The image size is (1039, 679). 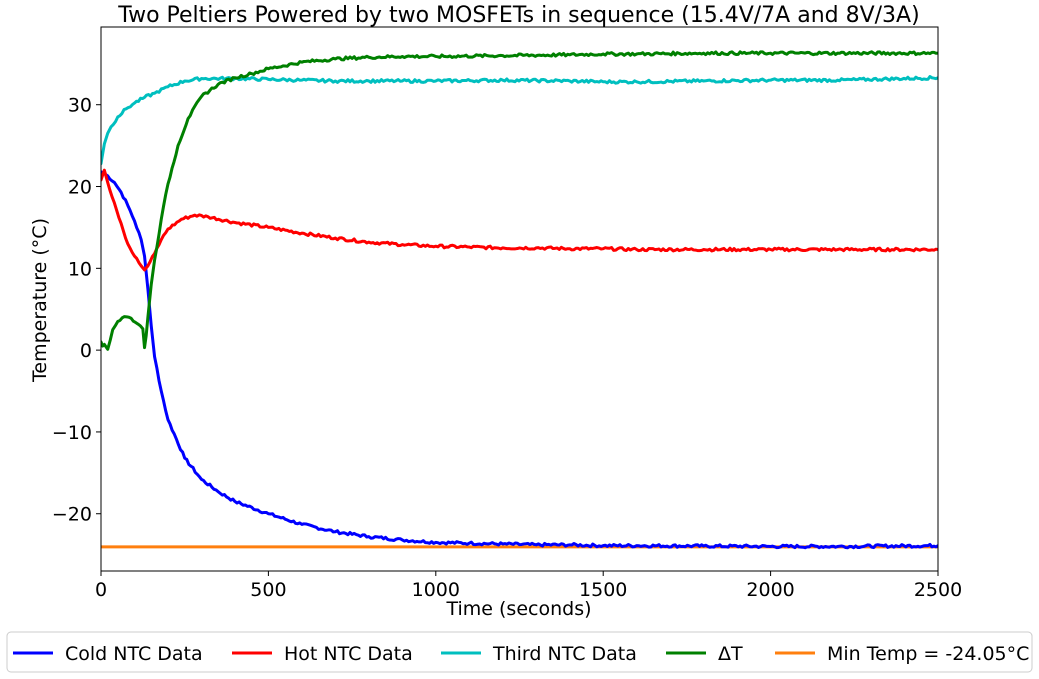 I want to click on x-axis-label: Time (seconds), so click(x=518, y=609).